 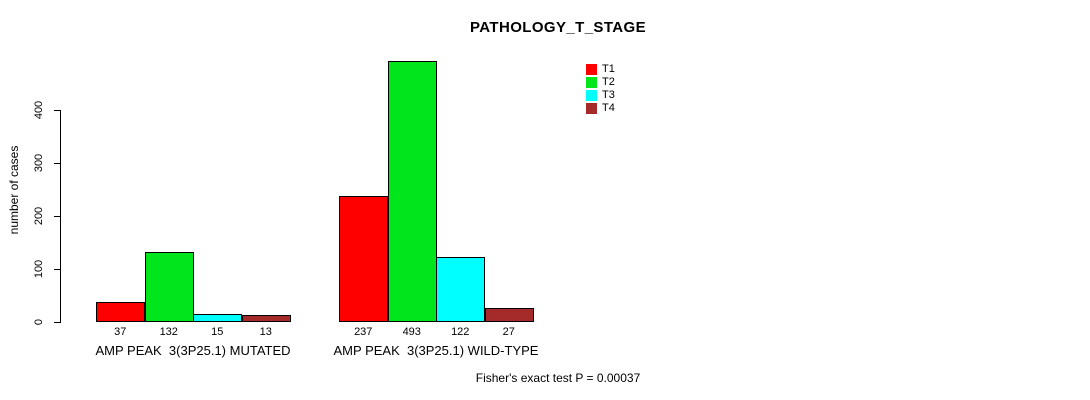 I want to click on legend-swatch-t4, so click(x=591, y=108).